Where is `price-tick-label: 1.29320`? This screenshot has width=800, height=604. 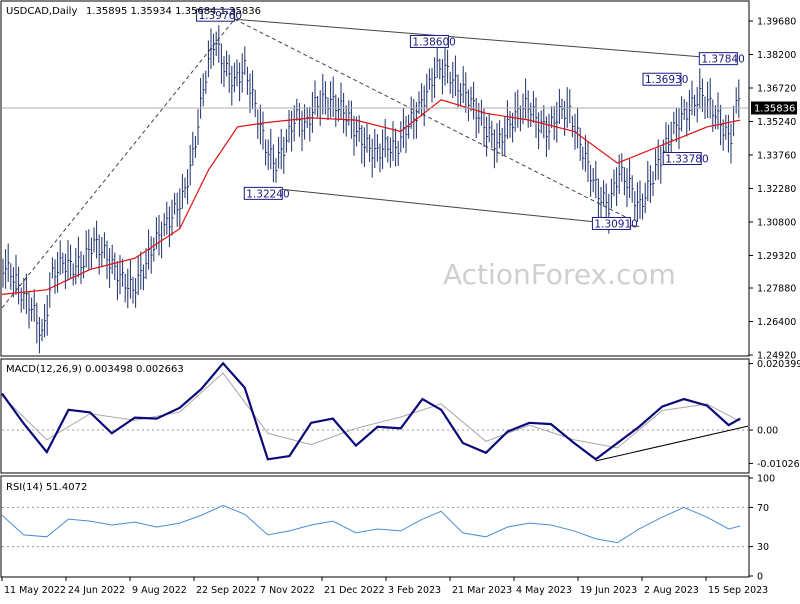
price-tick-label: 1.29320 is located at coordinates (776, 256).